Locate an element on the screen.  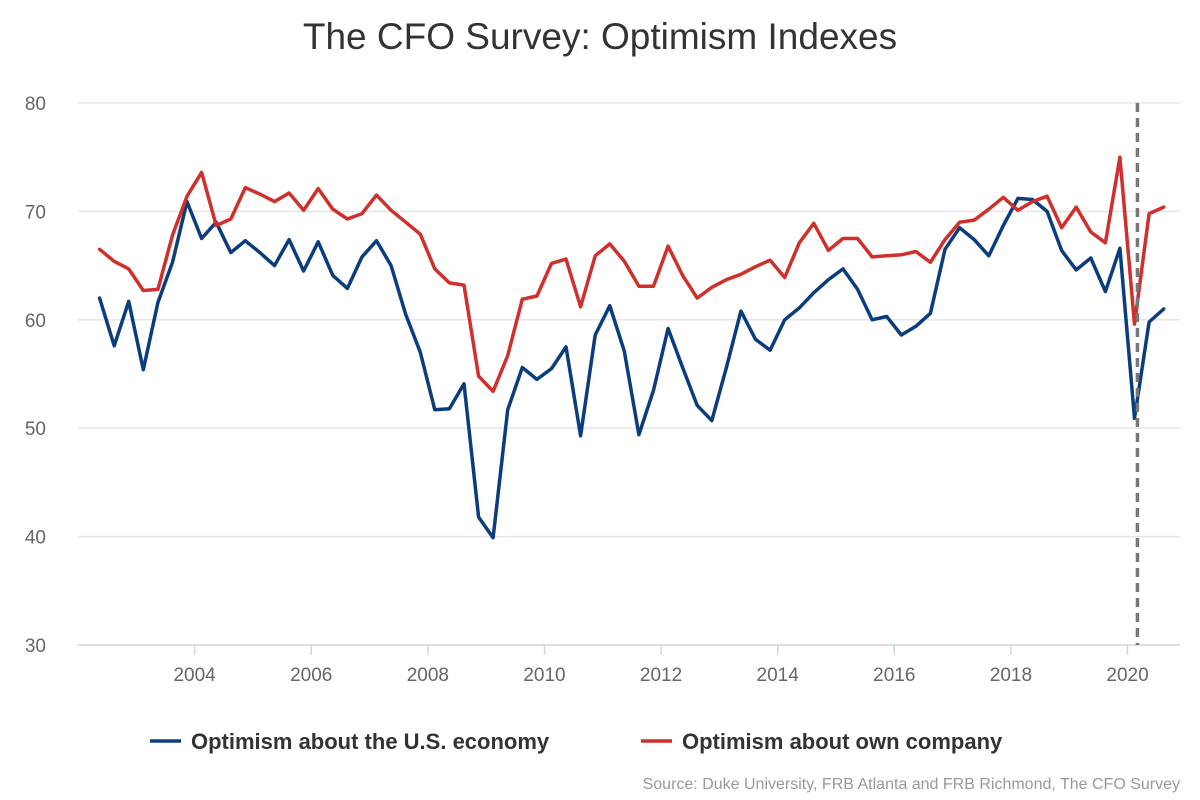
legend-item-own-company: Optimism about own company is located at coordinates (822, 741).